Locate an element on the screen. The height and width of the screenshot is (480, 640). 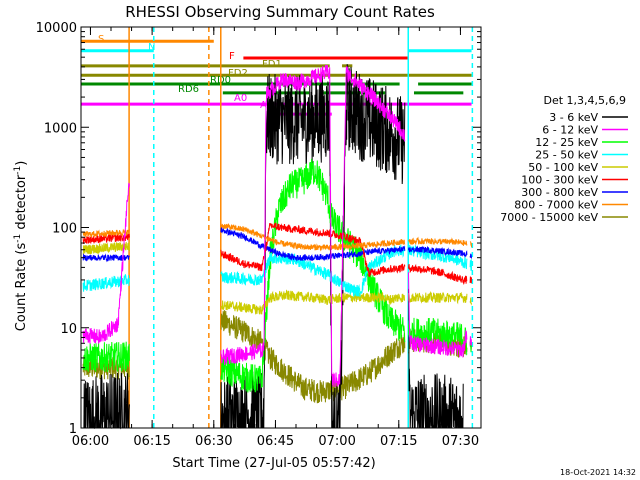
legend-title: Det 1,3,4,5,6,9 is located at coordinates (584, 100).